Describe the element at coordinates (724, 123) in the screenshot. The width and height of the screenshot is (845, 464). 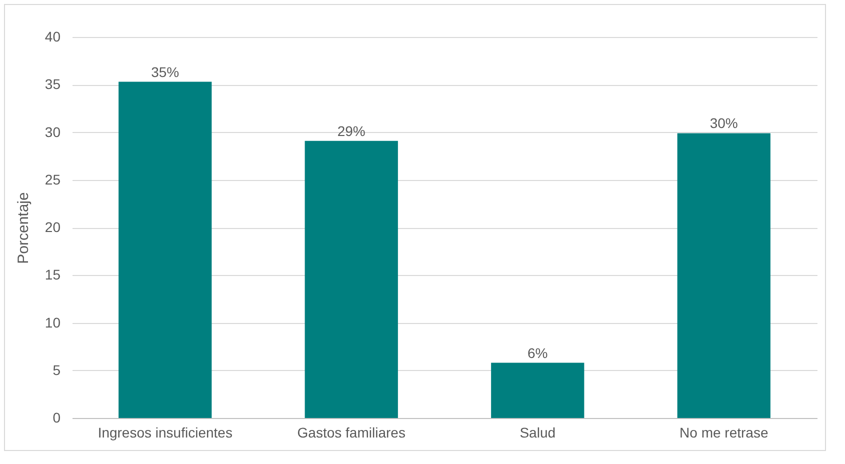
I see `data-label: 30%` at that location.